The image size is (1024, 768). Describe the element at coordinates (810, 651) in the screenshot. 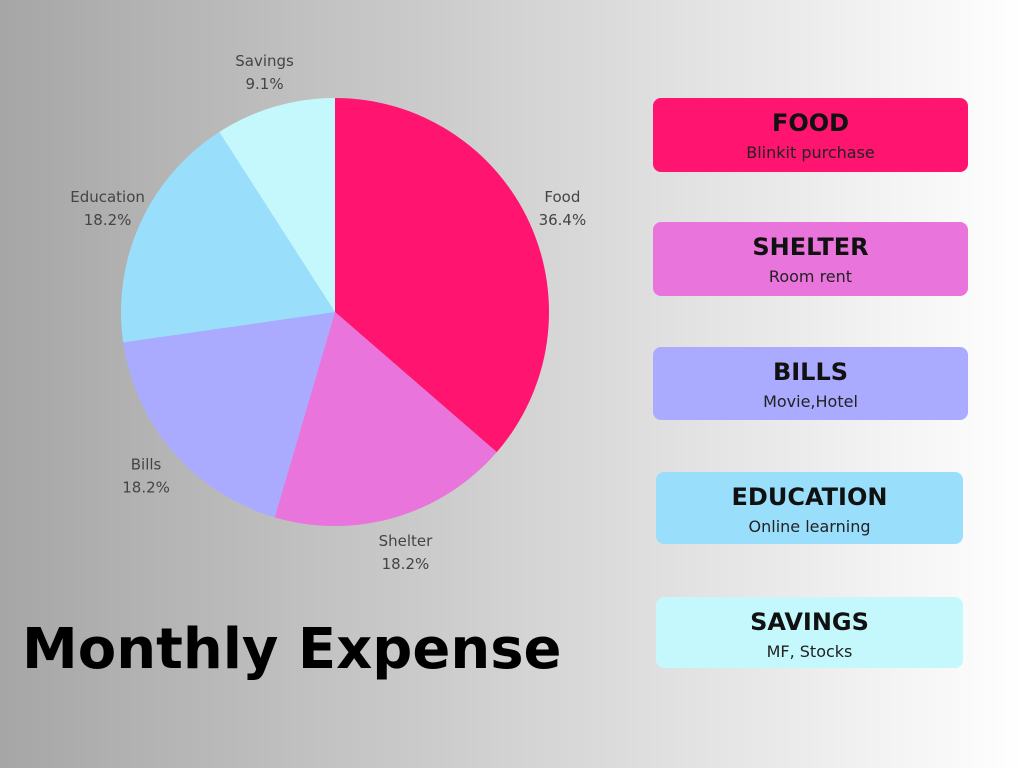

I see `card-description: MF, Stocks` at that location.